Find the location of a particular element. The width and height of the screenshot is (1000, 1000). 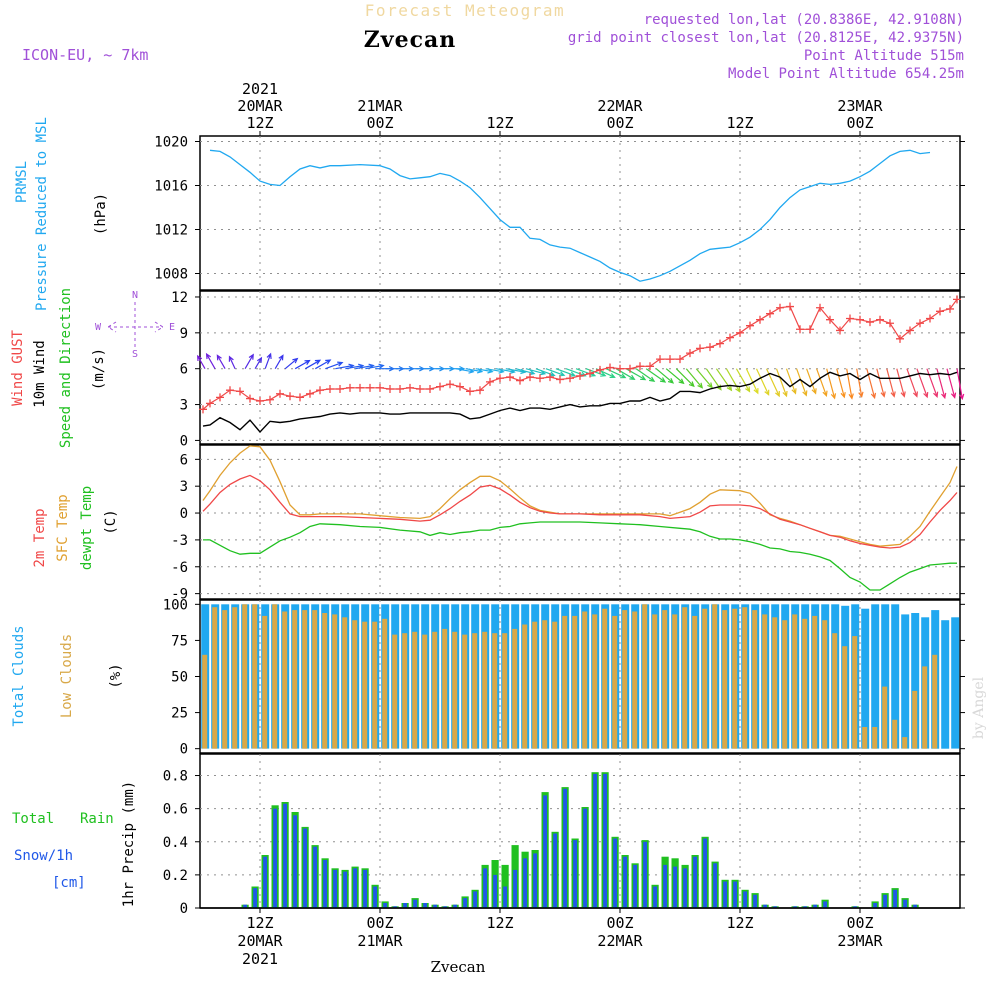

credit-watermark: by Angel is located at coordinates (979, 707).